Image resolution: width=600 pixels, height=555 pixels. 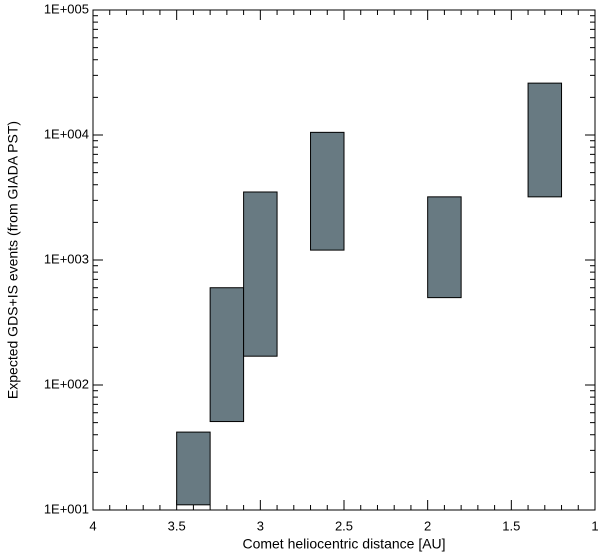 What do you see at coordinates (177, 525) in the screenshot?
I see `x-tick-label: 3.5` at bounding box center [177, 525].